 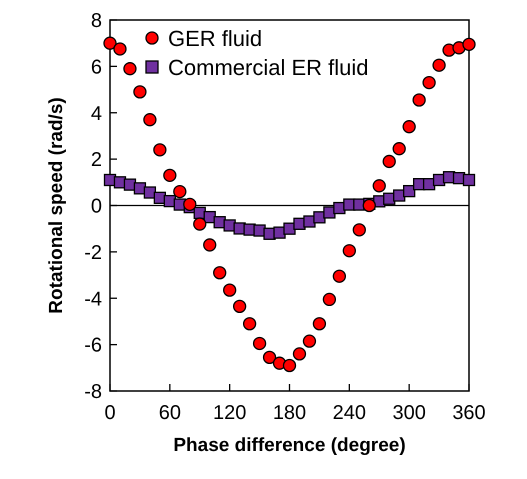 I want to click on y-tick-label: -2, so click(x=93, y=253).